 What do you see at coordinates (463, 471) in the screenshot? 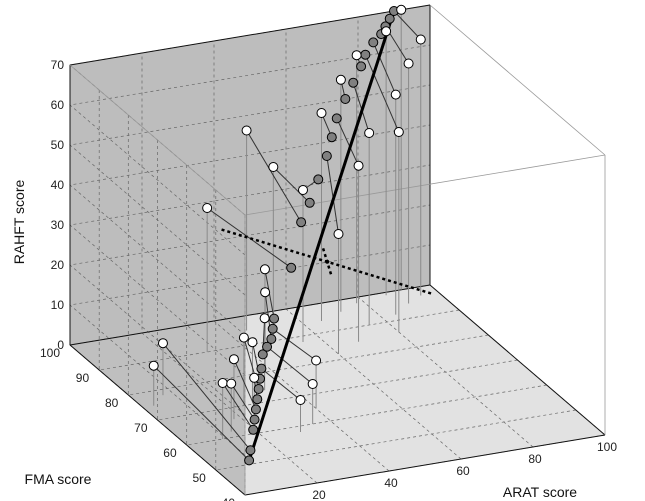
I see `x-tick-label: 60` at bounding box center [463, 471].